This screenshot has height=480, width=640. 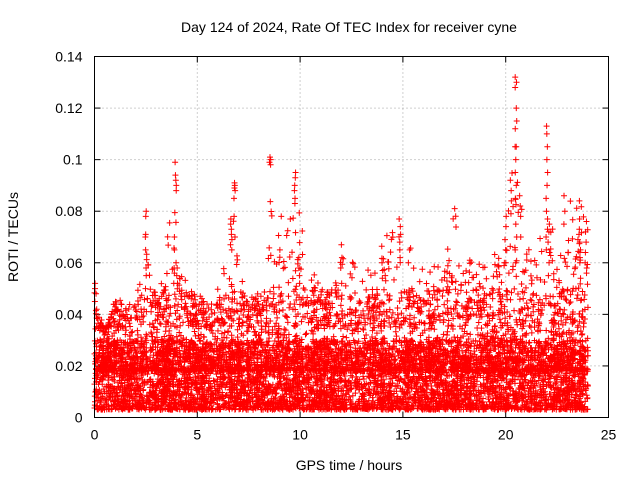 What do you see at coordinates (68, 314) in the screenshot?
I see `y-tick-label: 0.04` at bounding box center [68, 314].